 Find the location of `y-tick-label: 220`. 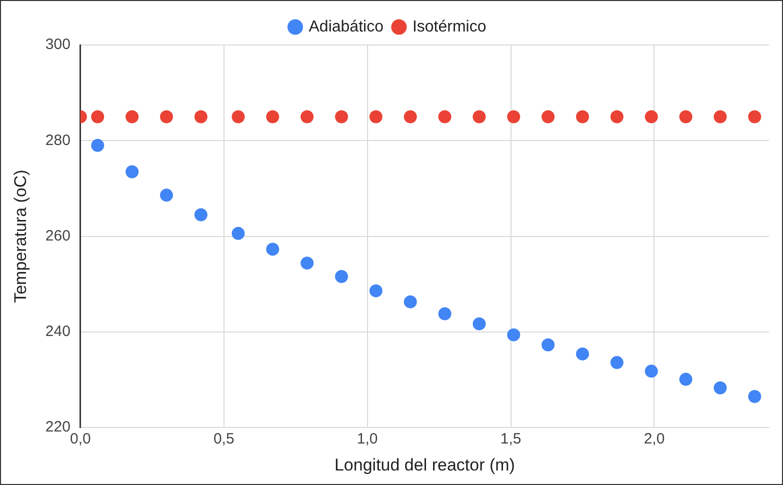

y-tick-label: 220 is located at coordinates (57, 427).